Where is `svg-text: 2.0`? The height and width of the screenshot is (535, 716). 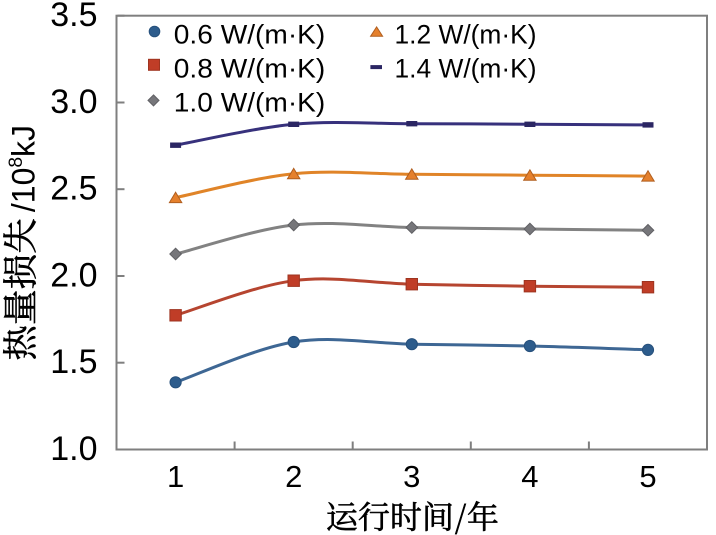 svg-text: 2.0 is located at coordinates (73, 275).